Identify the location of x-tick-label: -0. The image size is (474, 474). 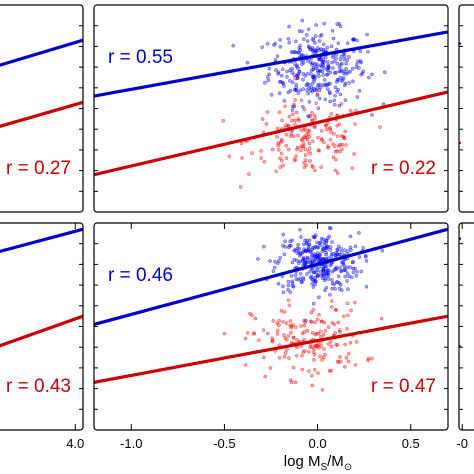
(462, 443).